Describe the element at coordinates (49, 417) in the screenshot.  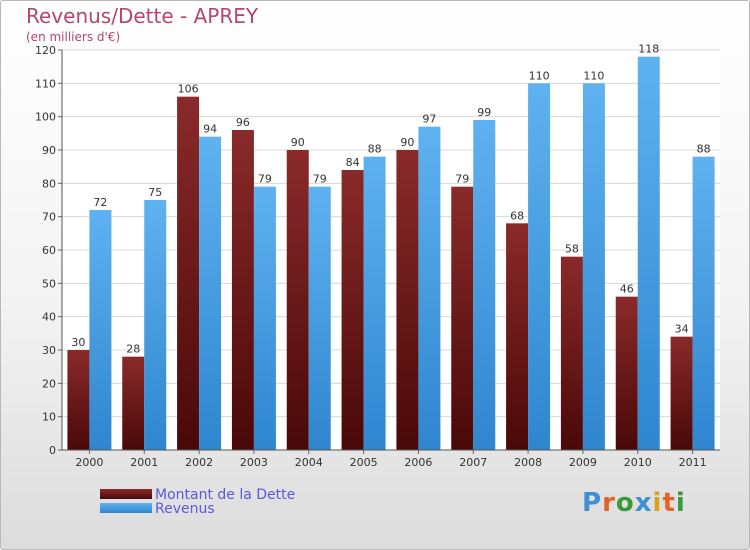
I see `y-tick-label: 10` at that location.